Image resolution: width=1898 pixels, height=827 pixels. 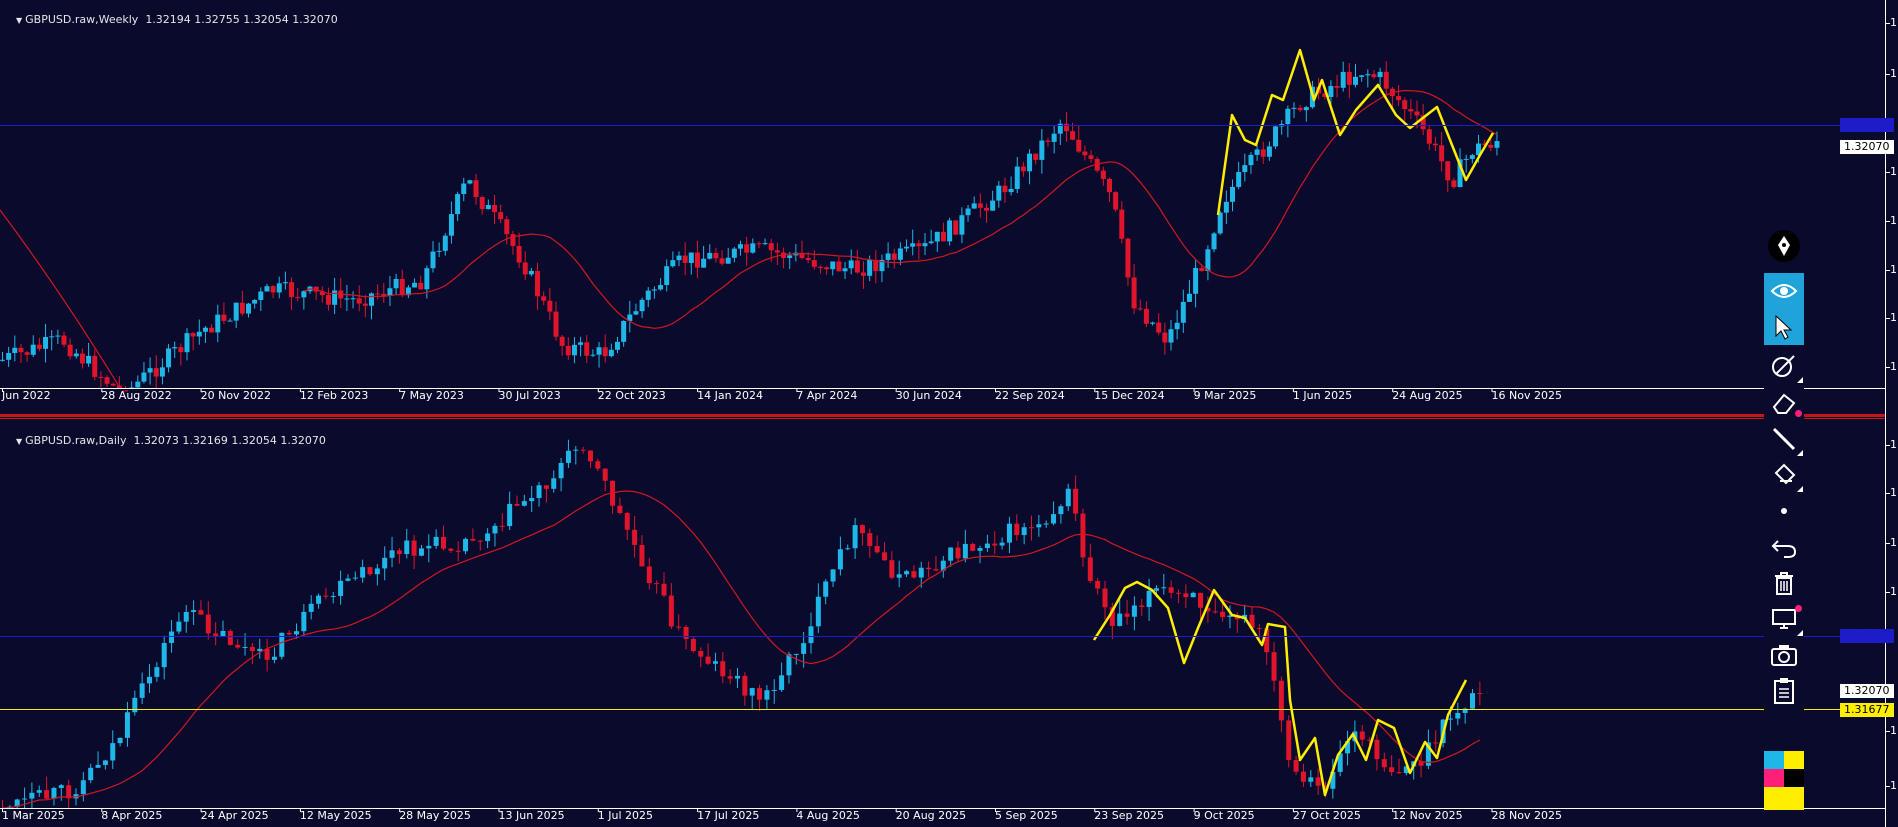 I want to click on eraser-icon, so click(x=1784, y=403).